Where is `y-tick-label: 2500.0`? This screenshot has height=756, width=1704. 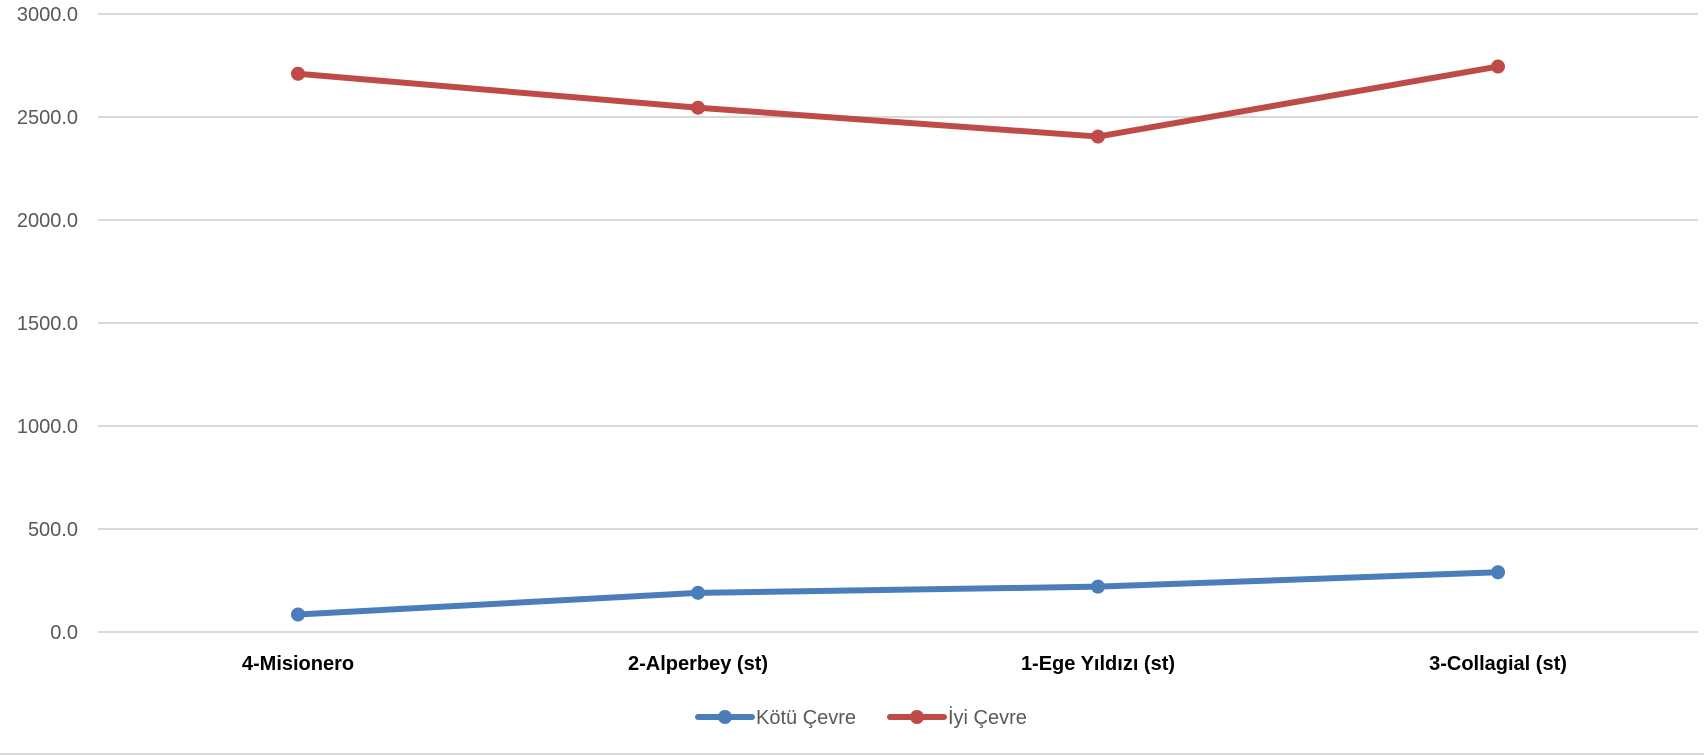
y-tick-label: 2500.0 is located at coordinates (47, 118).